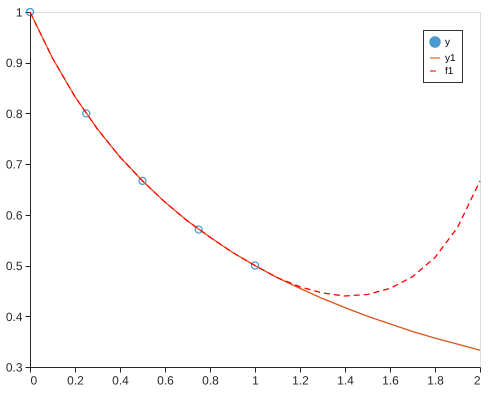  I want to click on x-tick-label: 0.8, so click(211, 381).